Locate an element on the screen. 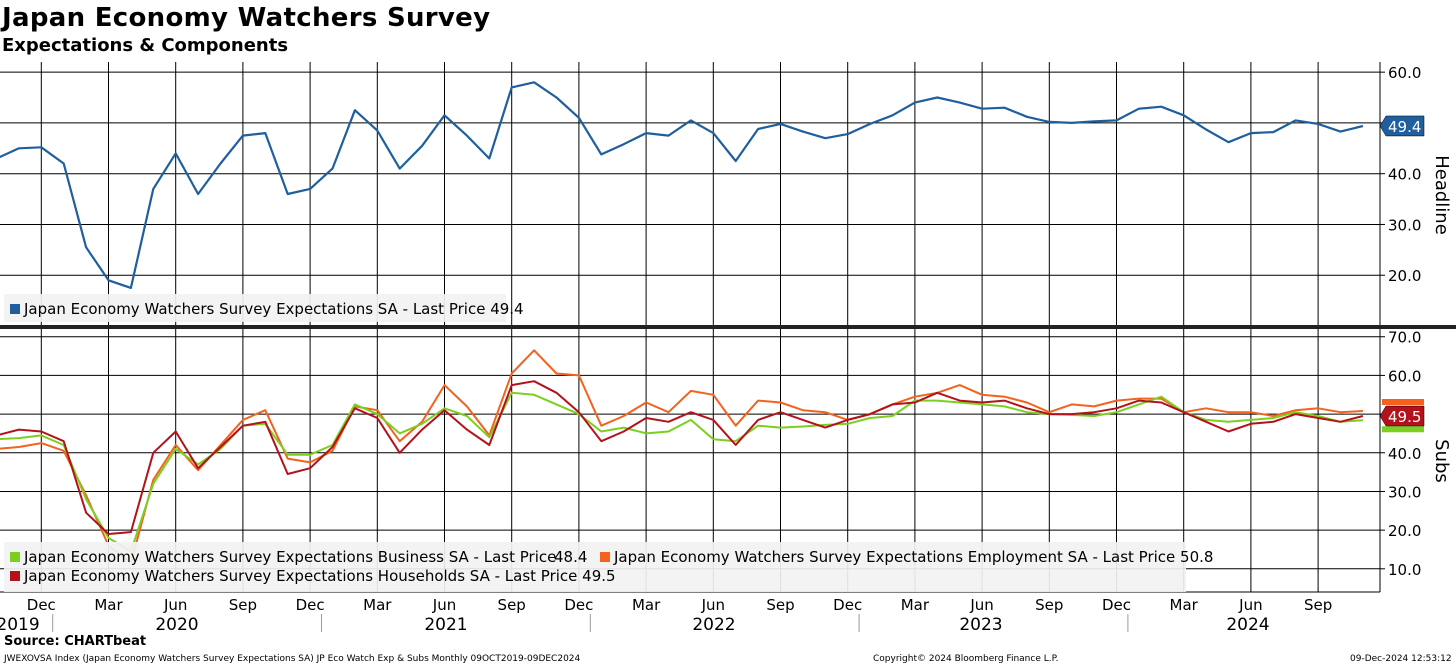 The width and height of the screenshot is (1456, 666). panel-divider is located at coordinates (728, 327).